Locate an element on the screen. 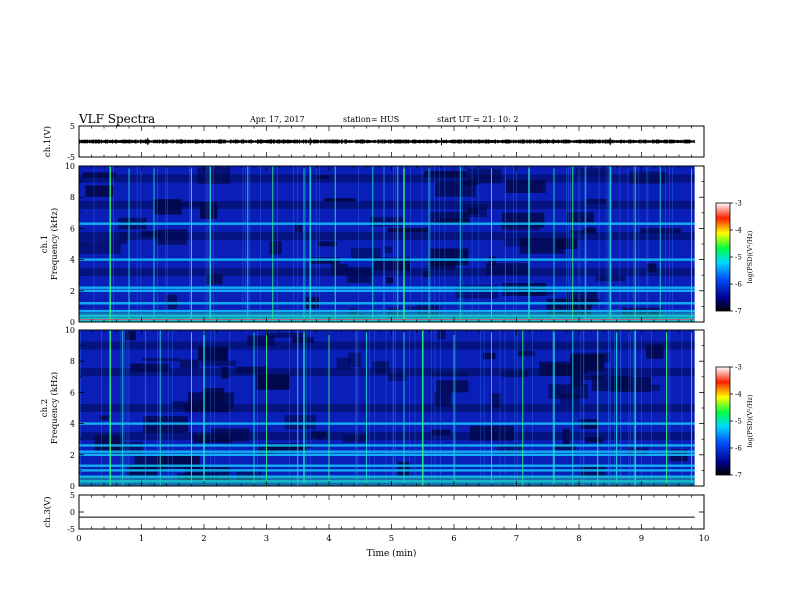  x-tick-label: 2 is located at coordinates (203, 539).